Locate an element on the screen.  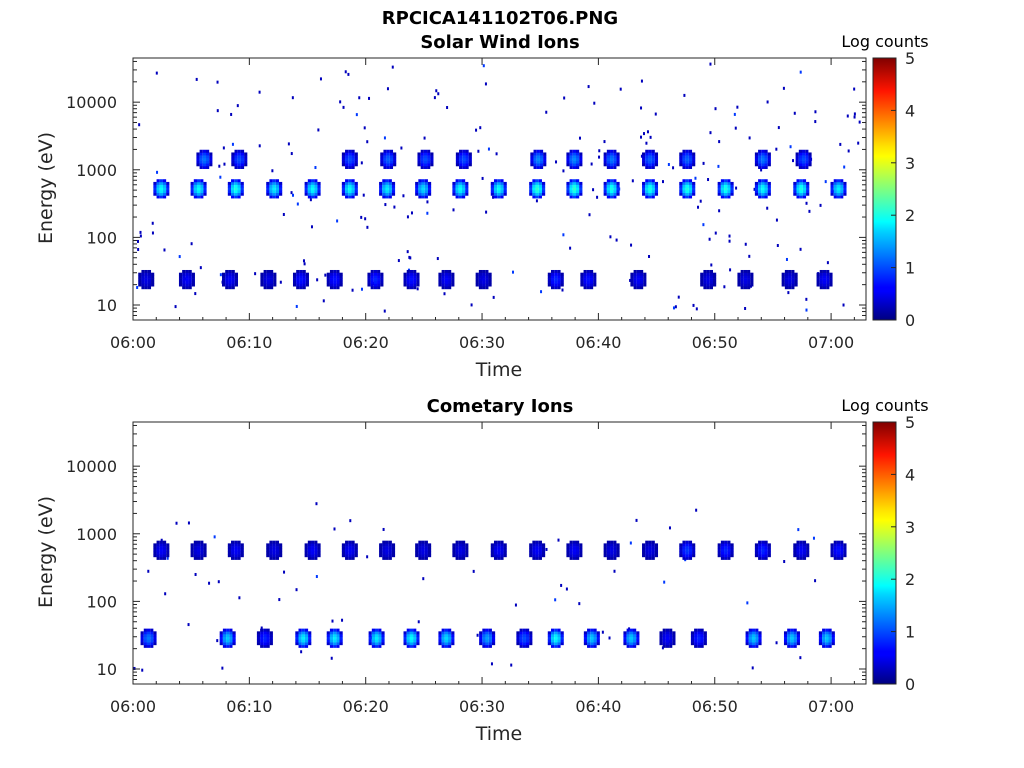
y-tick-label: 100 is located at coordinates (101, 237).